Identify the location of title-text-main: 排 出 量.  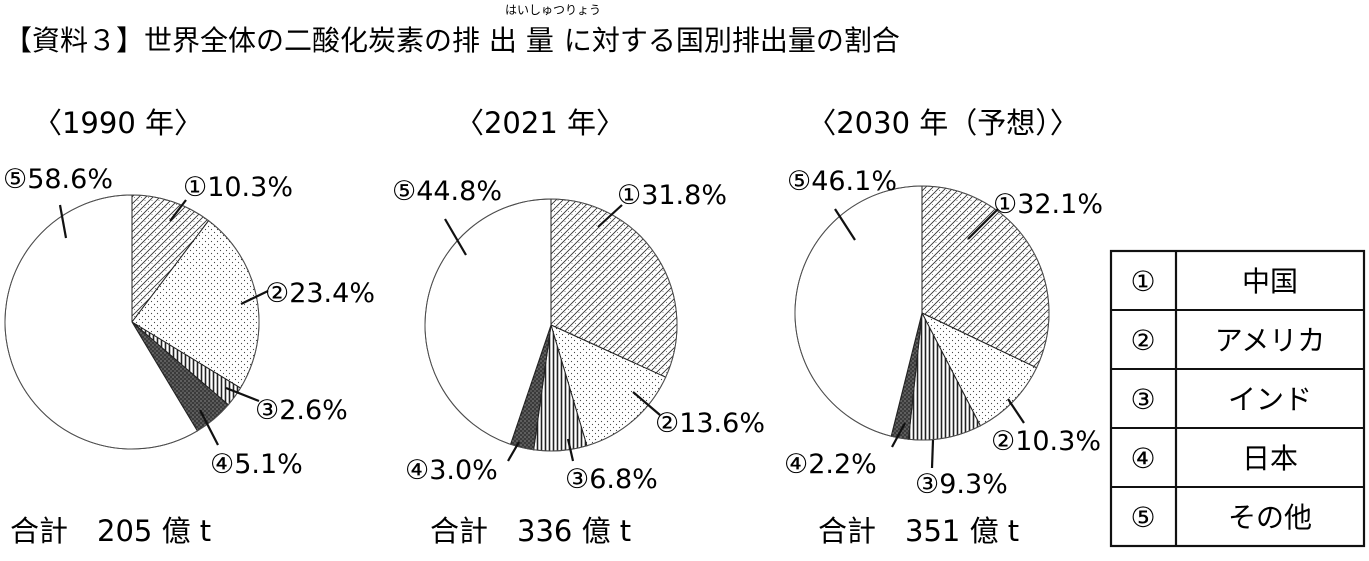
(503, 40).